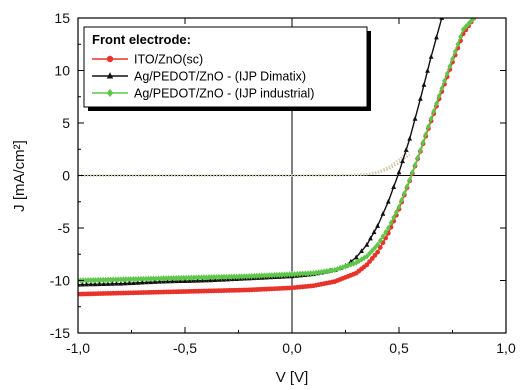  I want to click on dark-curve-line, so click(244, 163).